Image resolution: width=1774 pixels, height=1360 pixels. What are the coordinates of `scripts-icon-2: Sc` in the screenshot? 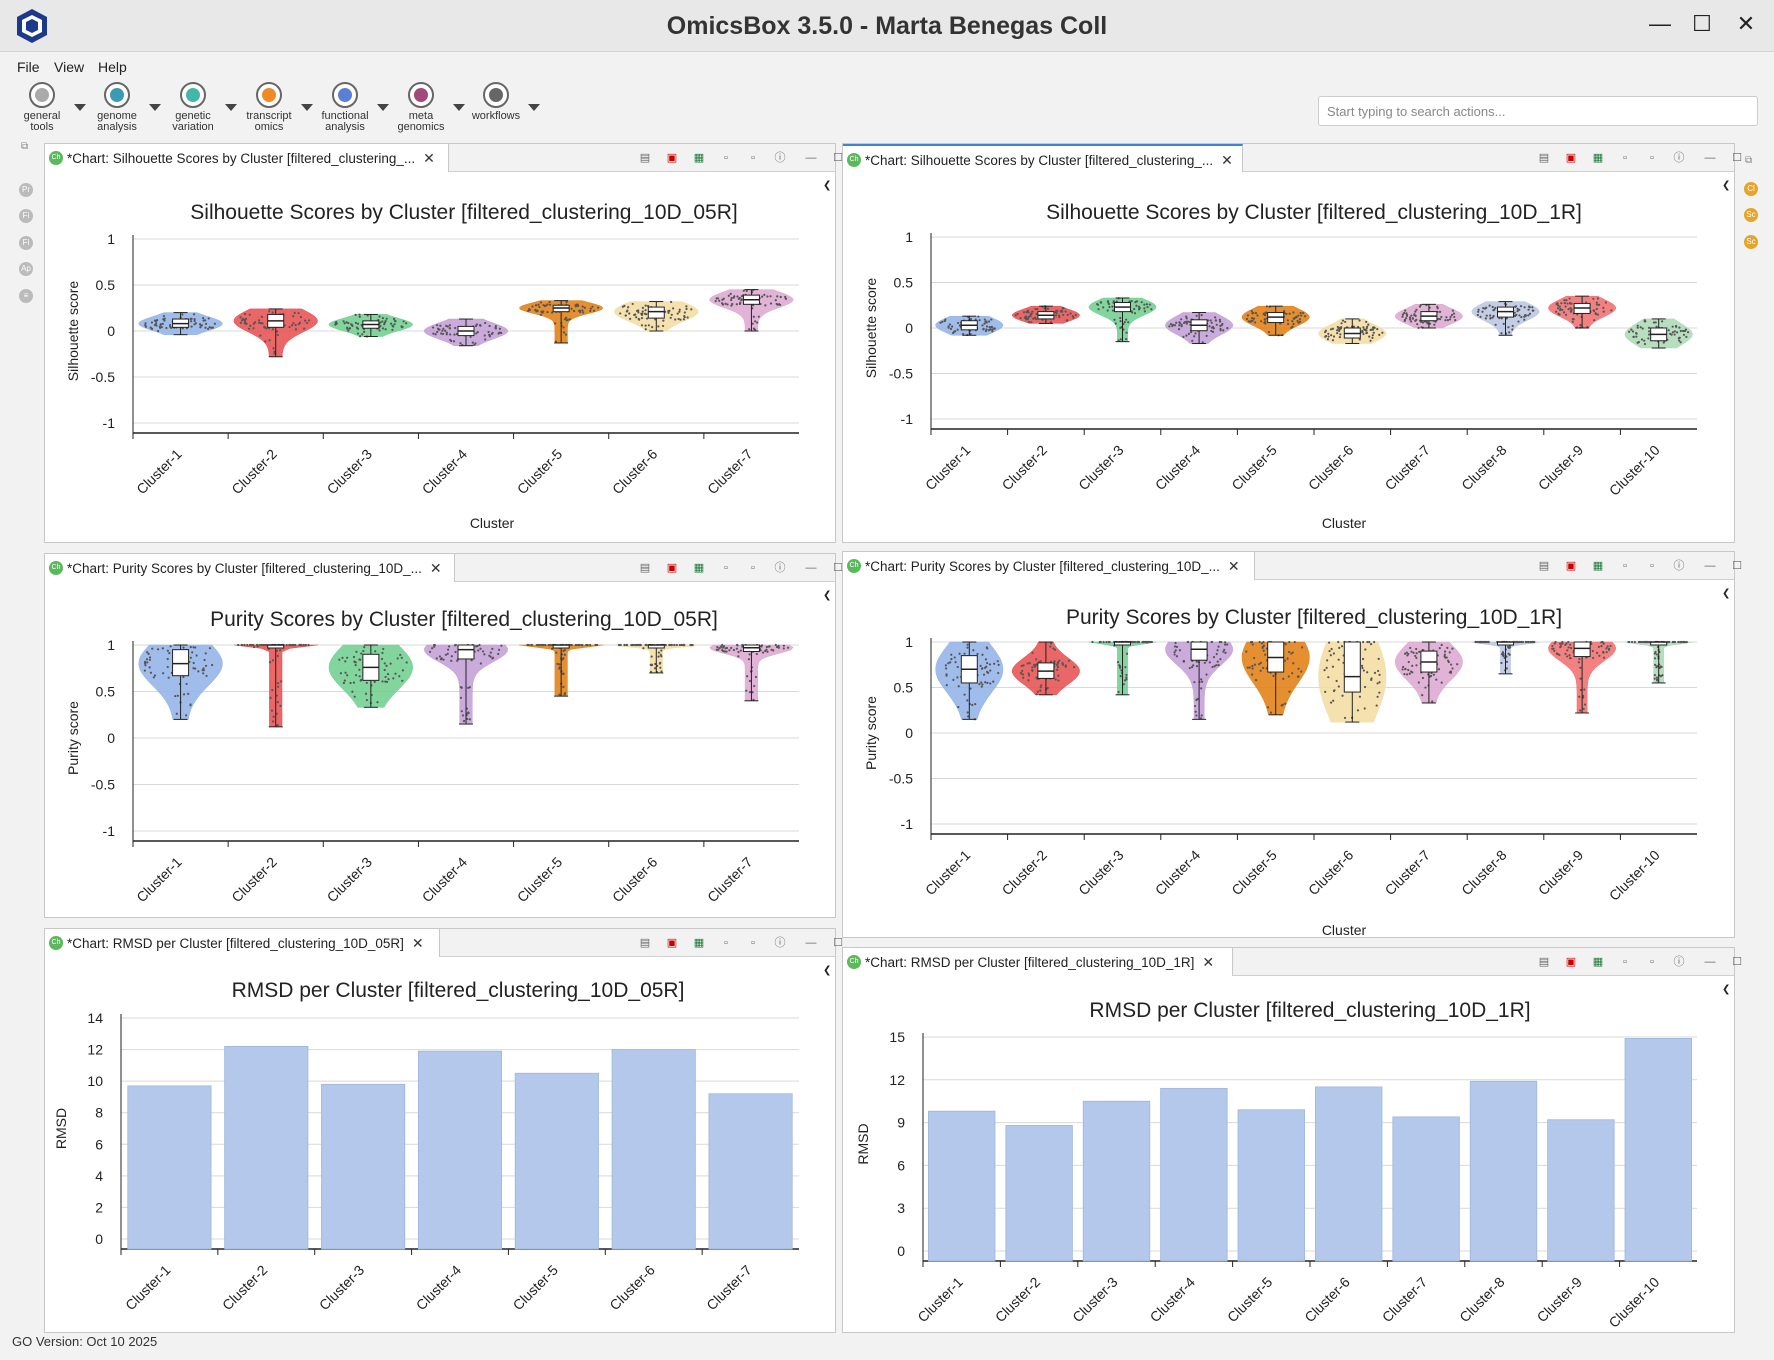 It's located at (1751, 242).